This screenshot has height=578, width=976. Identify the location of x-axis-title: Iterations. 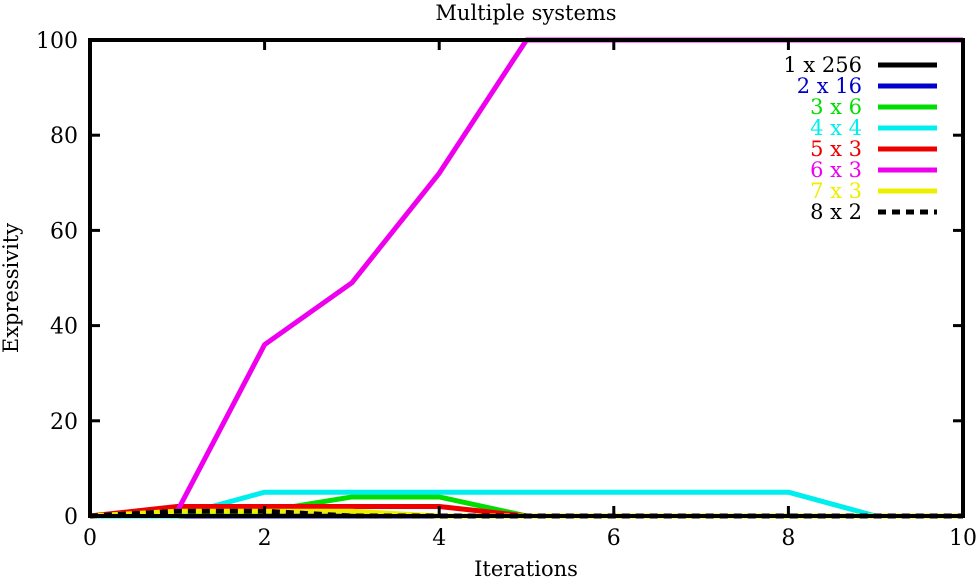
(526, 567).